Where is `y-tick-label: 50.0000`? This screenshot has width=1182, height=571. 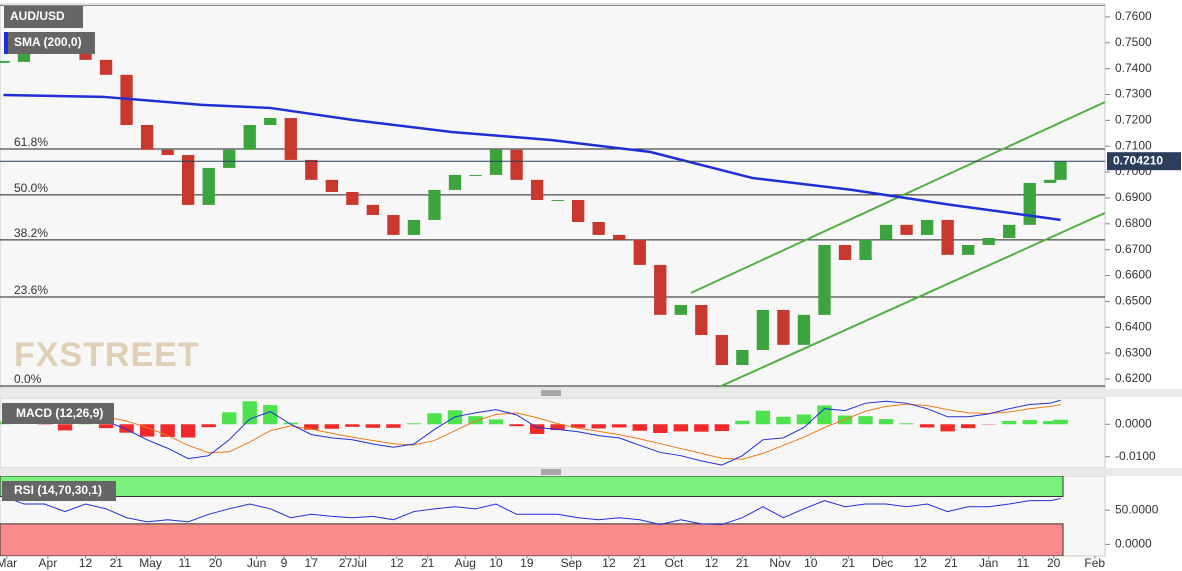 y-tick-label: 50.0000 is located at coordinates (1137, 509).